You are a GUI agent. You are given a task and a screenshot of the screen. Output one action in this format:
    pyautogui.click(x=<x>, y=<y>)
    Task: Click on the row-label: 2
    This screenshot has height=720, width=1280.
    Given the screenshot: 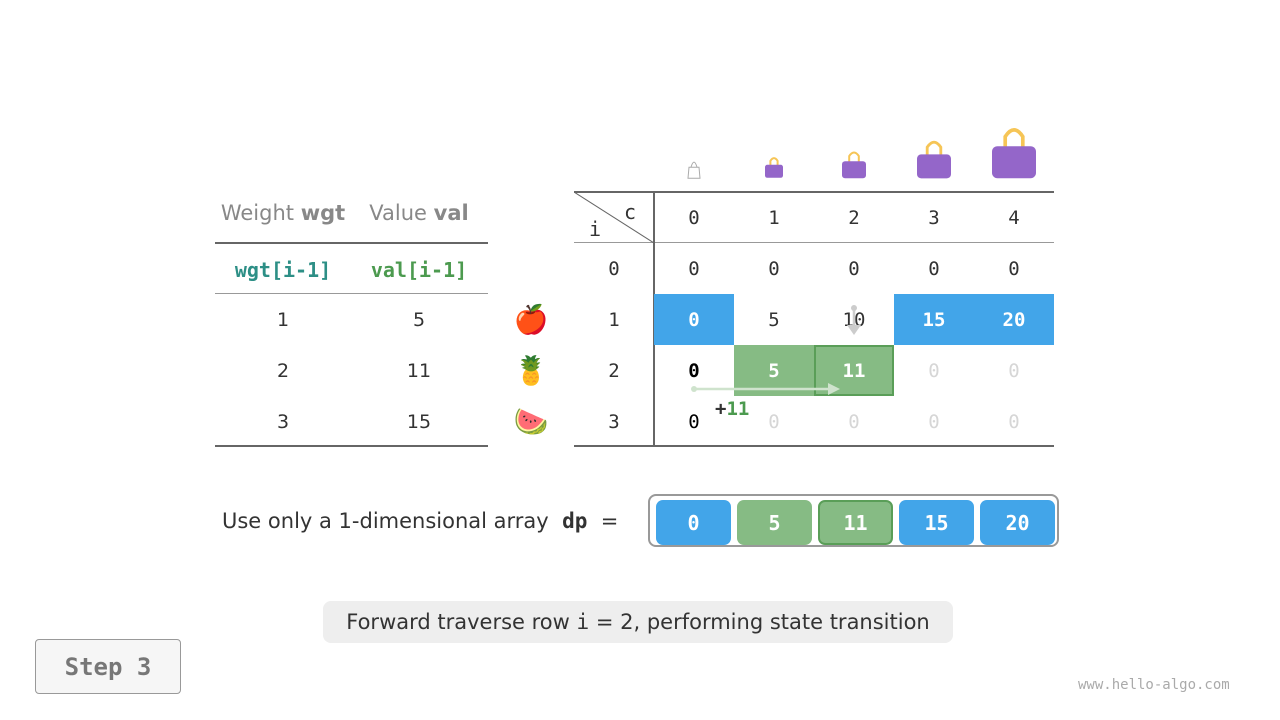 What is the action you would take?
    pyautogui.click(x=614, y=370)
    